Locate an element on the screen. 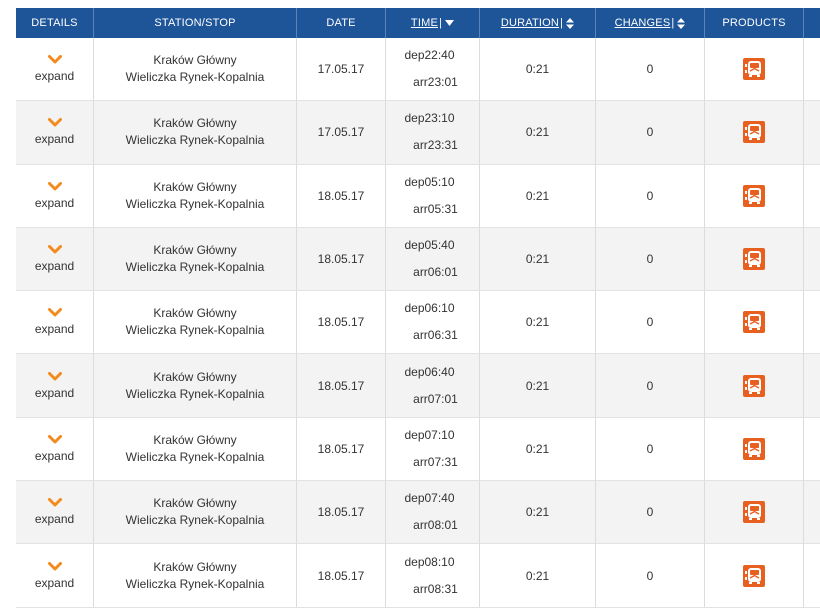  departure-time: dep05:10 is located at coordinates (429, 181).